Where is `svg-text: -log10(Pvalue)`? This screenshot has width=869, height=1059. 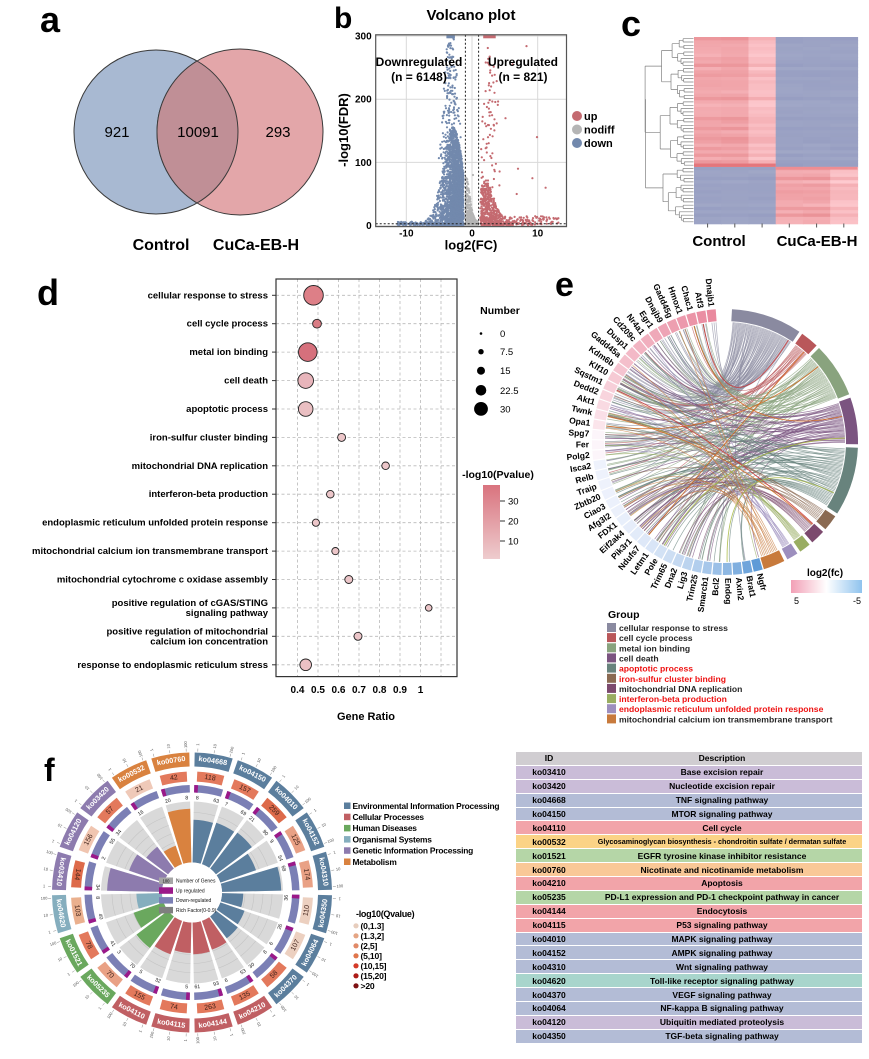 svg-text: -log10(Pvalue) is located at coordinates (498, 475).